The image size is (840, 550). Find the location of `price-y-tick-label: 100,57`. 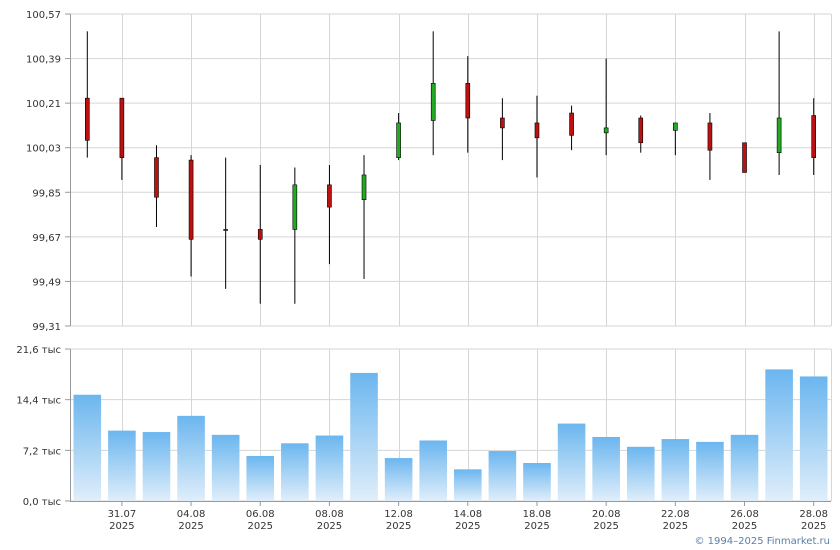

price-y-tick-label: 100,57 is located at coordinates (43, 15).